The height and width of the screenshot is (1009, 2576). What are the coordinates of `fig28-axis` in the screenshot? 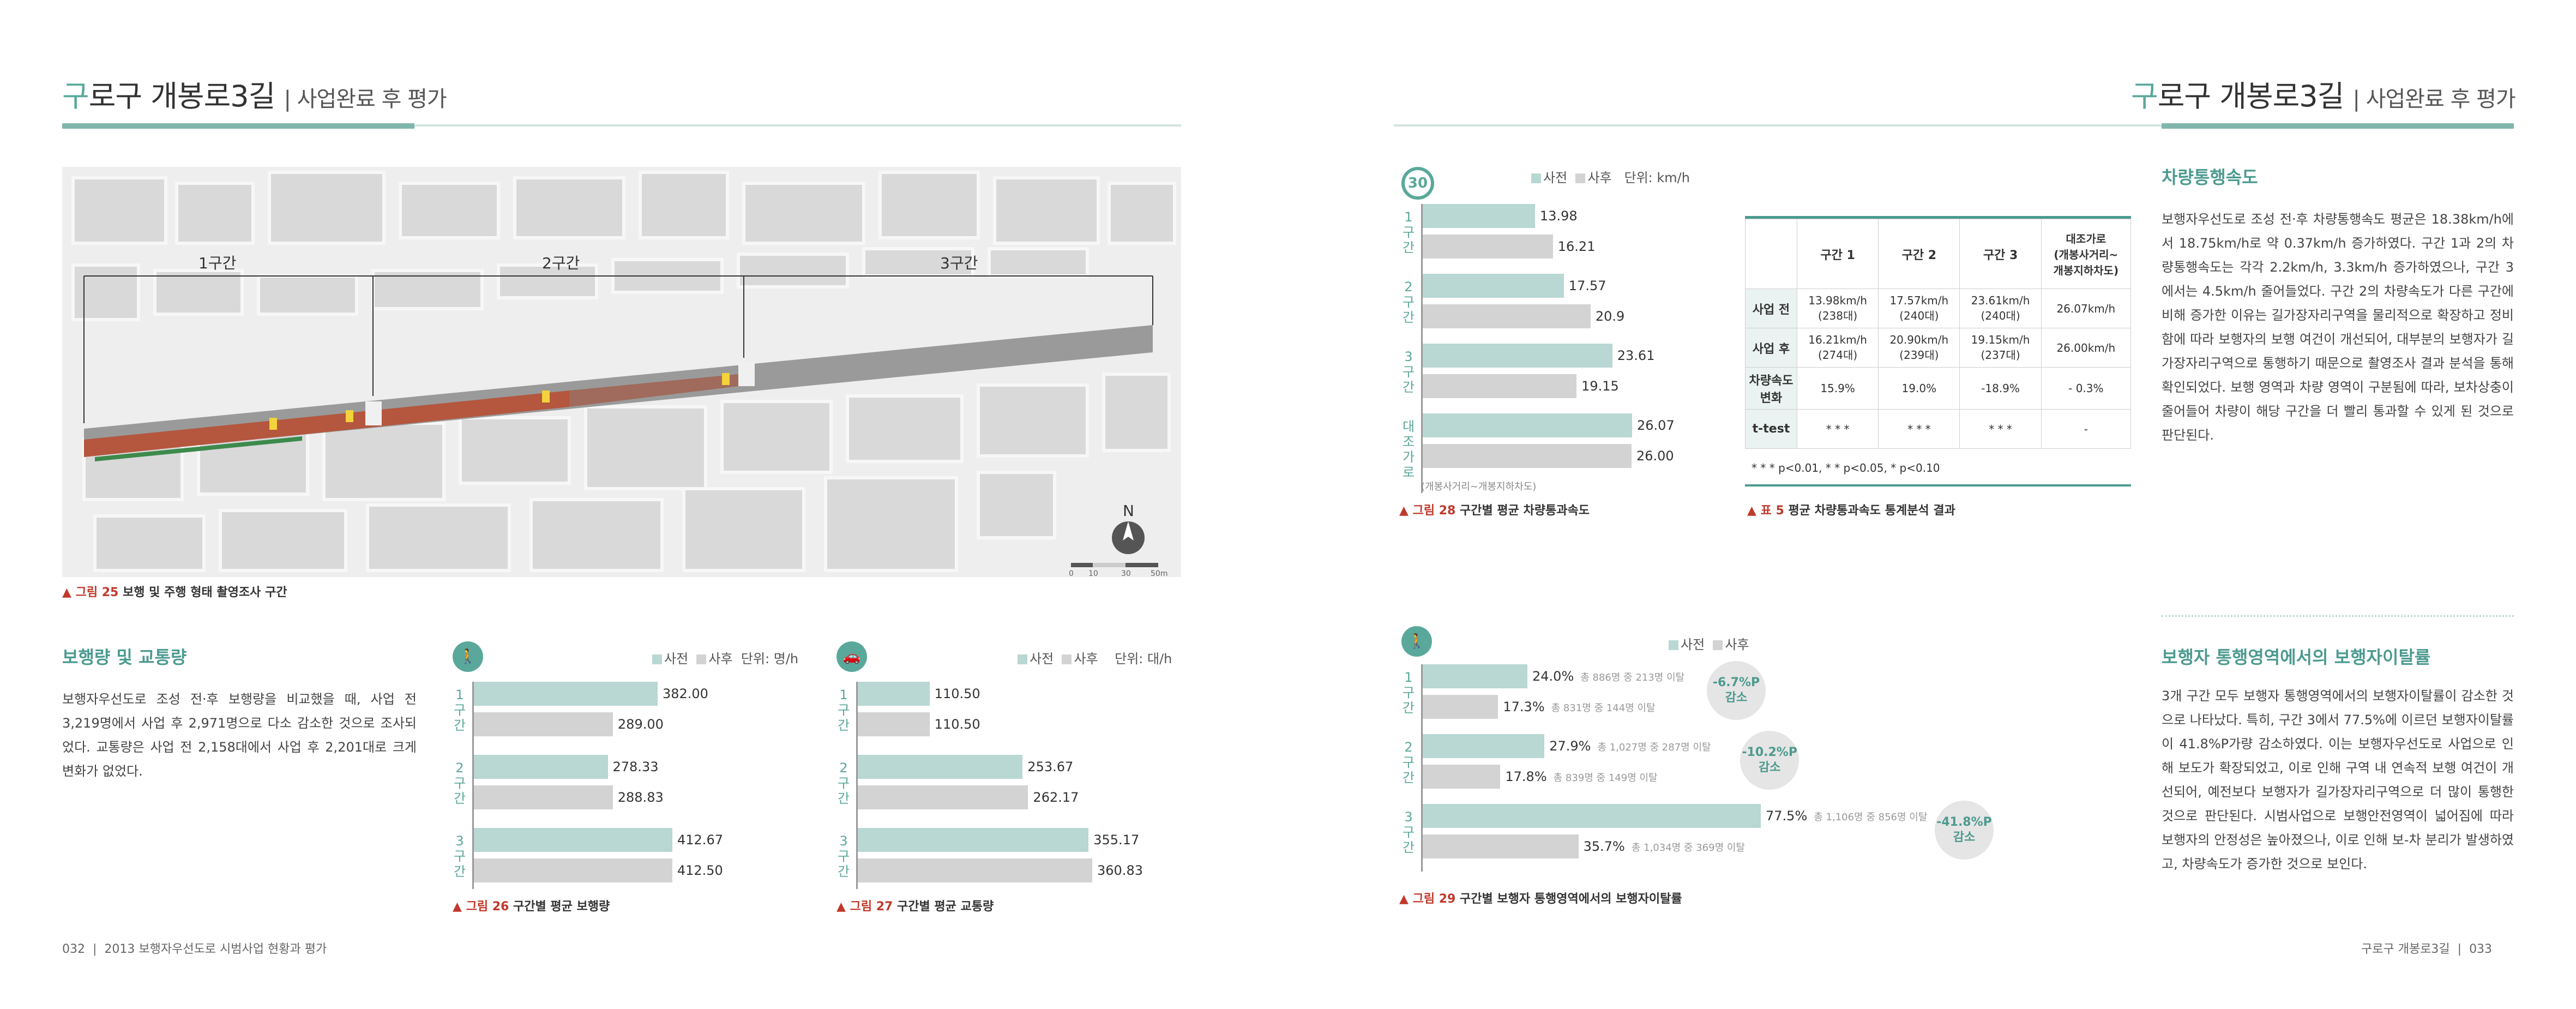 It's located at (1422, 348).